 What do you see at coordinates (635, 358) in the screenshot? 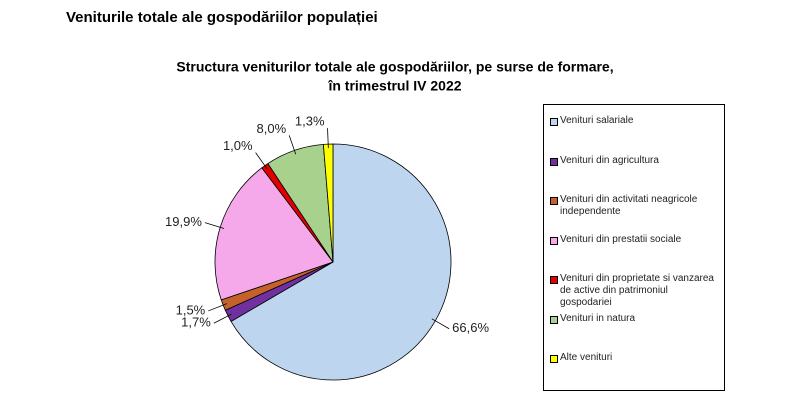
I see `legend-item: Alte venituri` at bounding box center [635, 358].